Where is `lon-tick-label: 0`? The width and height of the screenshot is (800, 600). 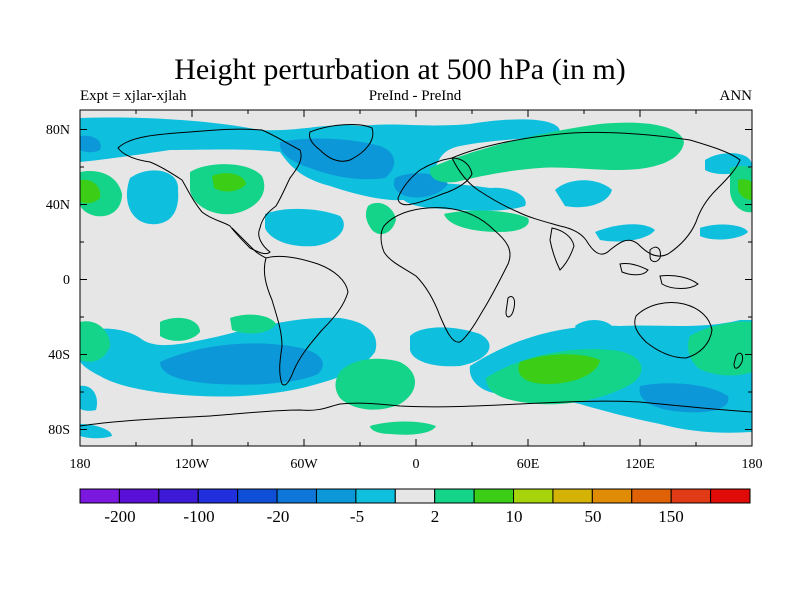
lon-tick-label: 0 is located at coordinates (416, 464).